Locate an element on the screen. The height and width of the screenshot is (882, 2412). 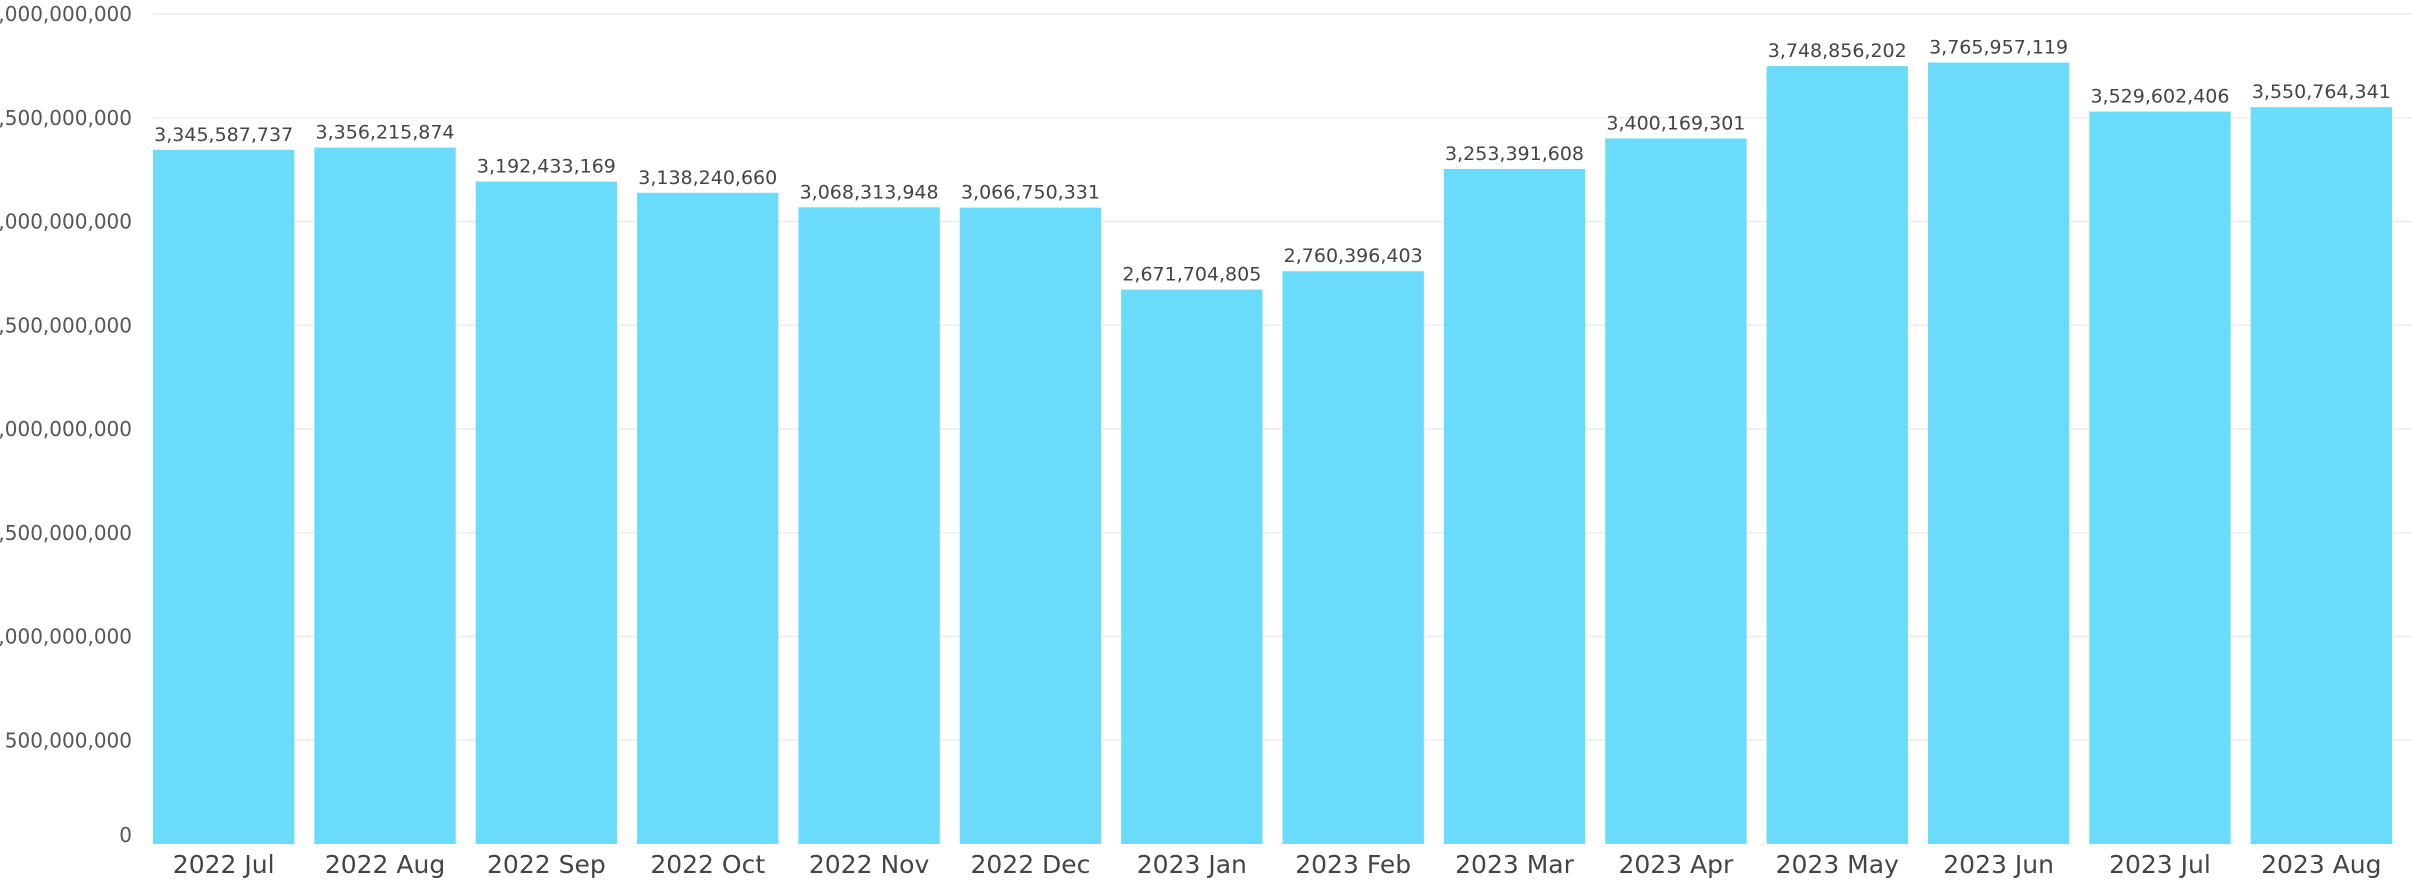
bar-value-label: 3,253,391,608 is located at coordinates (1514, 154).